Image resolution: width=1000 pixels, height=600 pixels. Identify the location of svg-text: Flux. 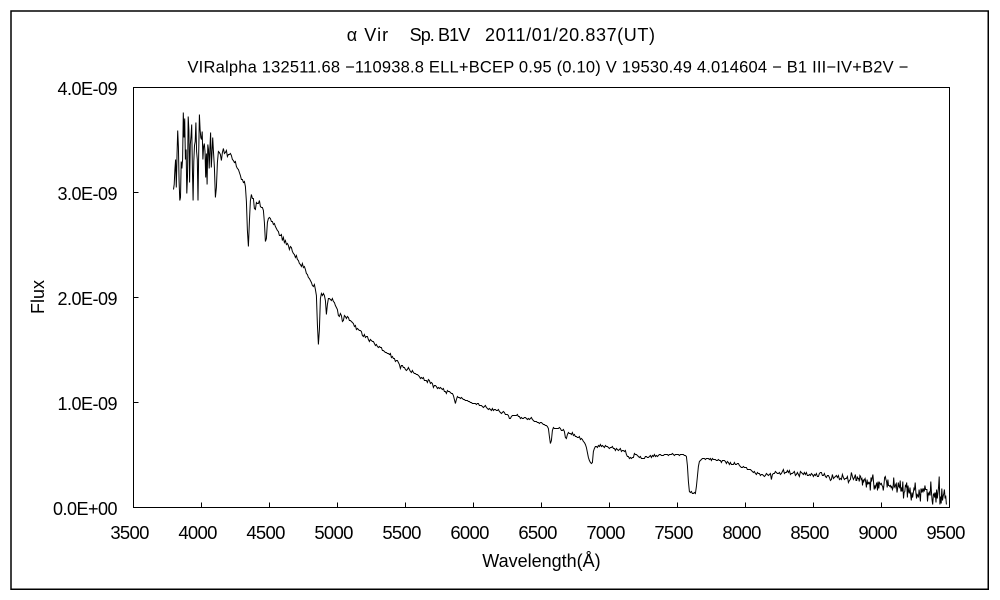
(38, 297).